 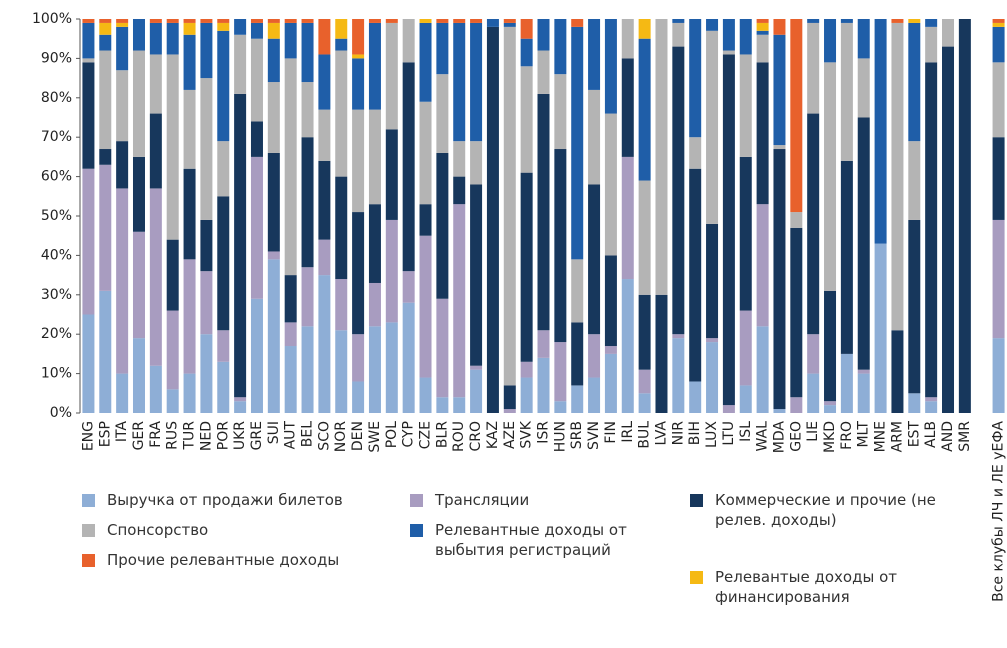 I want to click on x-tick-label: AZE, so click(x=510, y=435).